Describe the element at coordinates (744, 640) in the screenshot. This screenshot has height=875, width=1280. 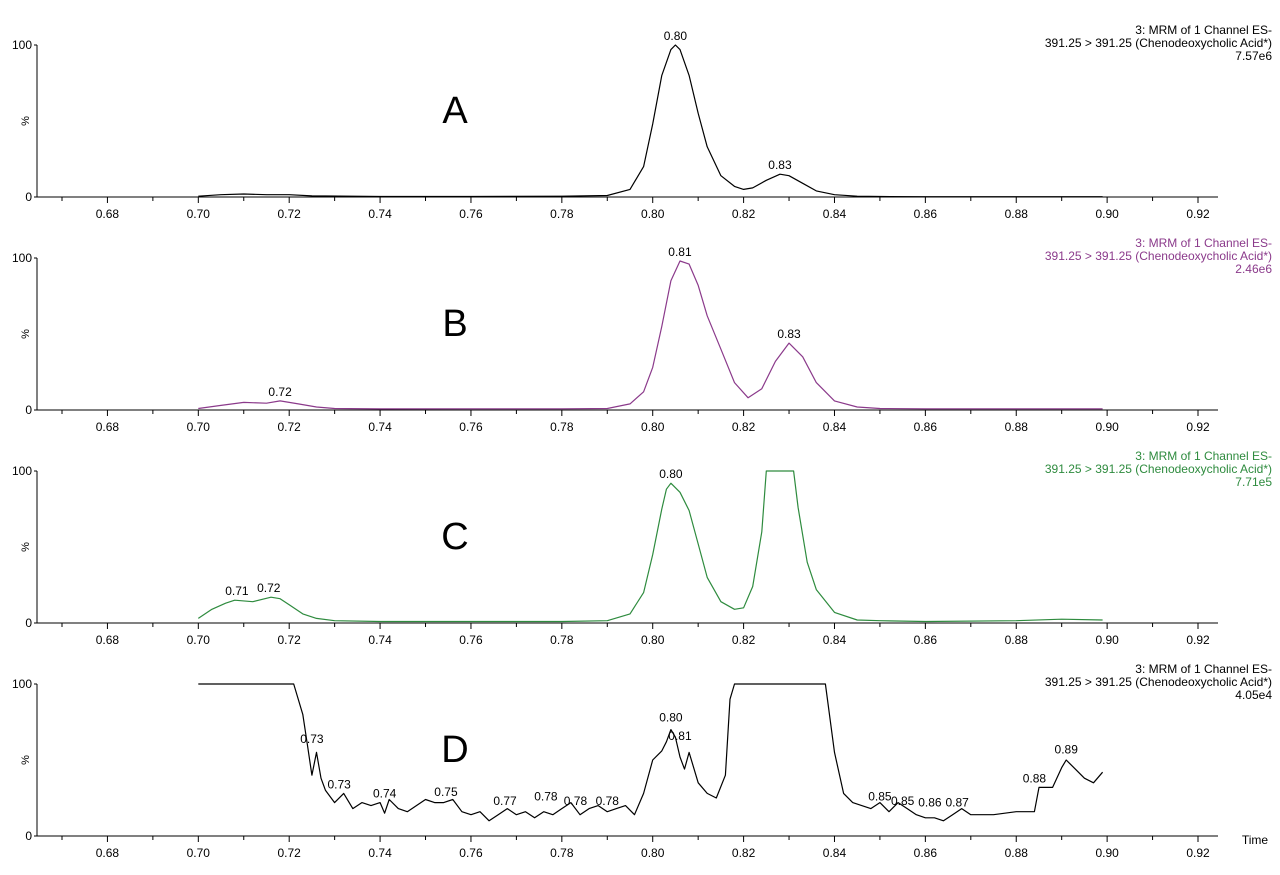
I see `panel-c-x-tick-label: 0.82` at that location.